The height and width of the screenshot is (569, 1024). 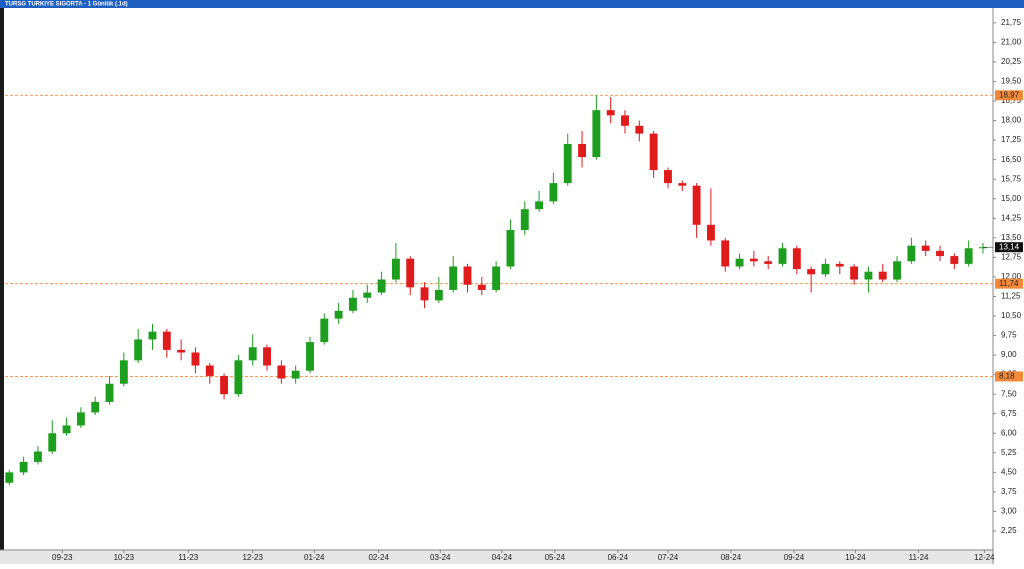 I want to click on y-tick-label: 20,25, so click(x=1011, y=61).